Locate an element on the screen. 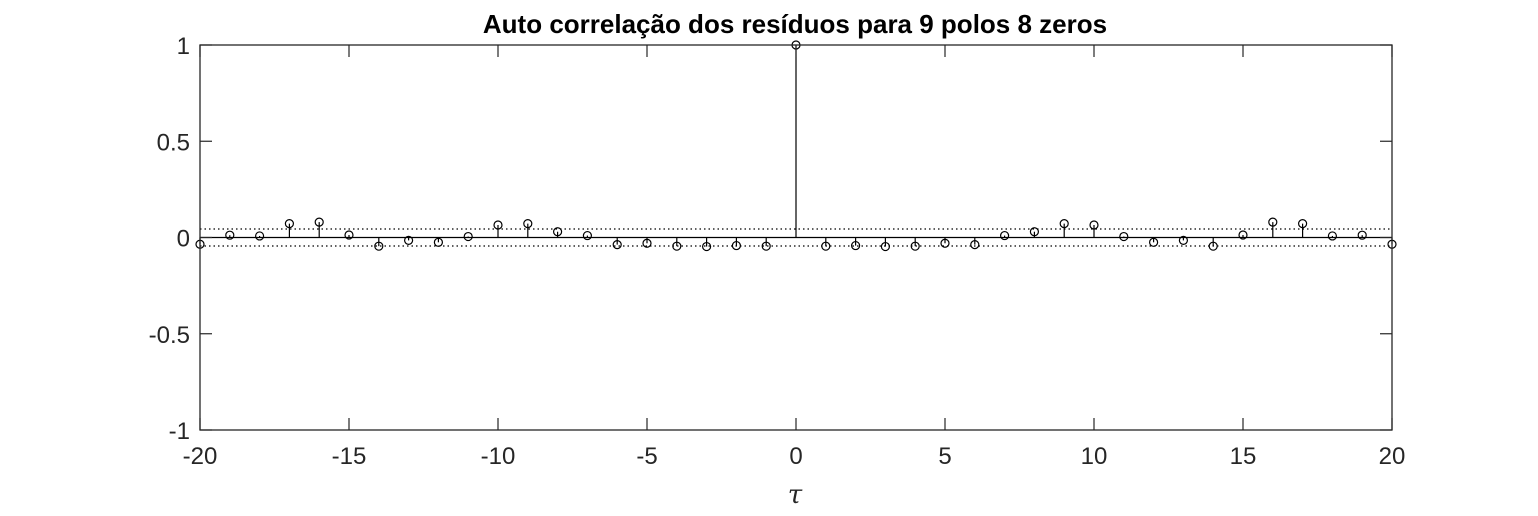 The image size is (1538, 516). x-axis-label: τ is located at coordinates (795, 495).